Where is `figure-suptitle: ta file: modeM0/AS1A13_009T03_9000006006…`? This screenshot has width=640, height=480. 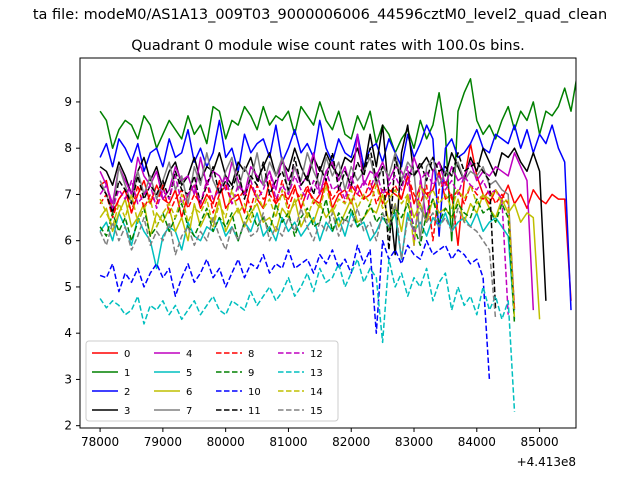 figure-suptitle: ta file: modeM0/AS1A13_009T03_9000006006… is located at coordinates (320, 15).